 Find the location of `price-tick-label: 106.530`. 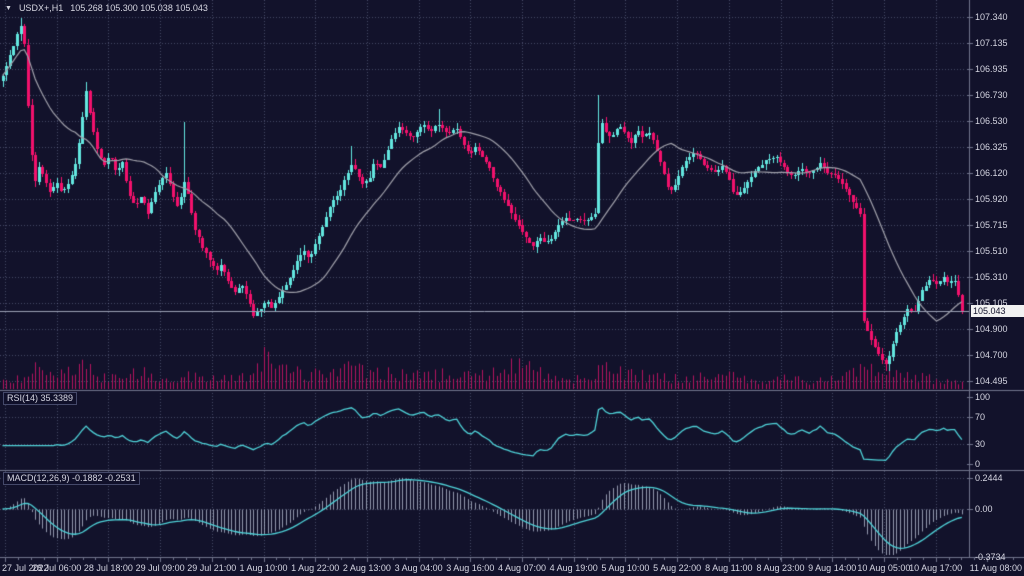

price-tick-label: 106.530 is located at coordinates (991, 120).